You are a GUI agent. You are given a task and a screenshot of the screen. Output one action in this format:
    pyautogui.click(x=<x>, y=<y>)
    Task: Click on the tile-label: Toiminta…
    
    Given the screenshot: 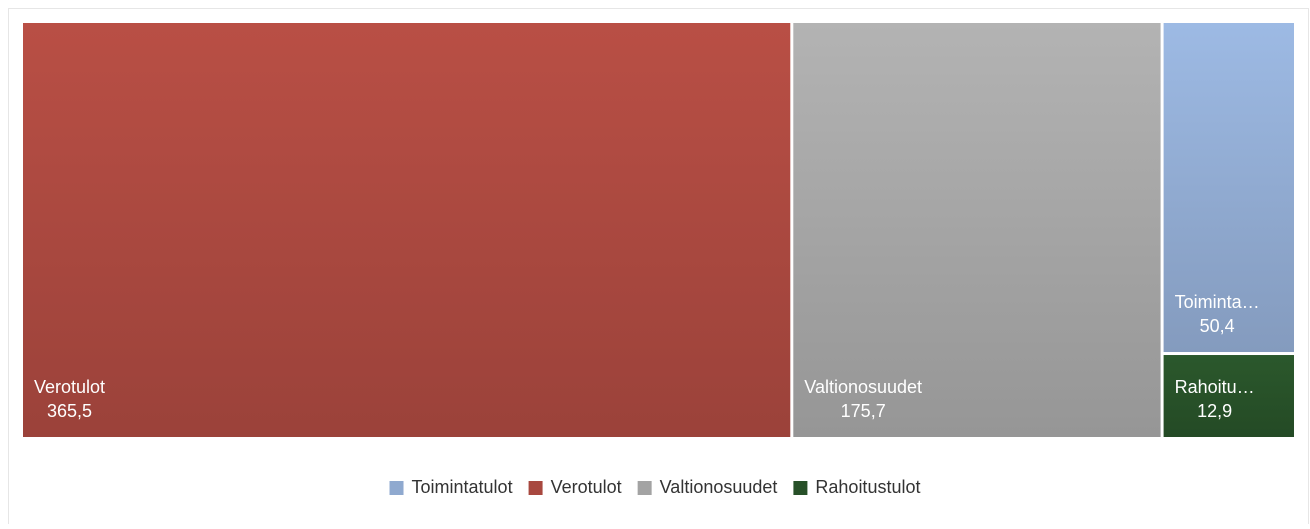 What is the action you would take?
    pyautogui.click(x=1217, y=302)
    